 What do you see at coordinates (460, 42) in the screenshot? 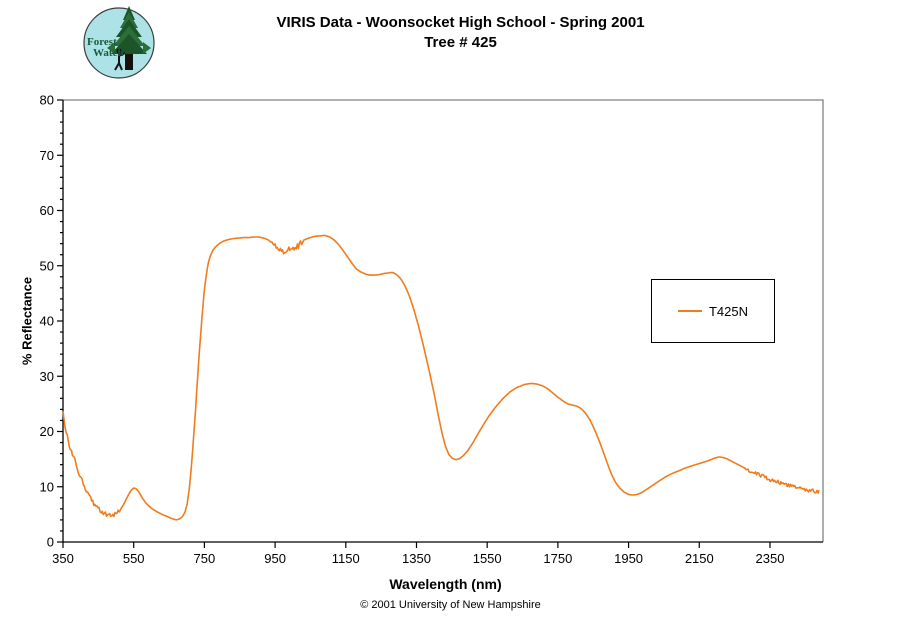
I see `chart-title-line2: Tree # 425` at bounding box center [460, 42].